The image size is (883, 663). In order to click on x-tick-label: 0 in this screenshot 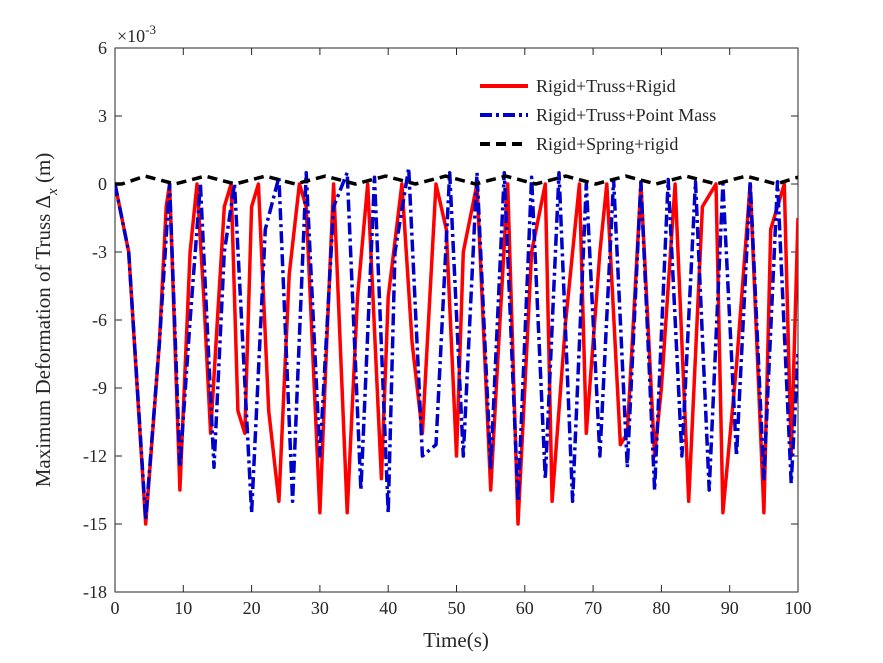, I will do `click(115, 608)`.